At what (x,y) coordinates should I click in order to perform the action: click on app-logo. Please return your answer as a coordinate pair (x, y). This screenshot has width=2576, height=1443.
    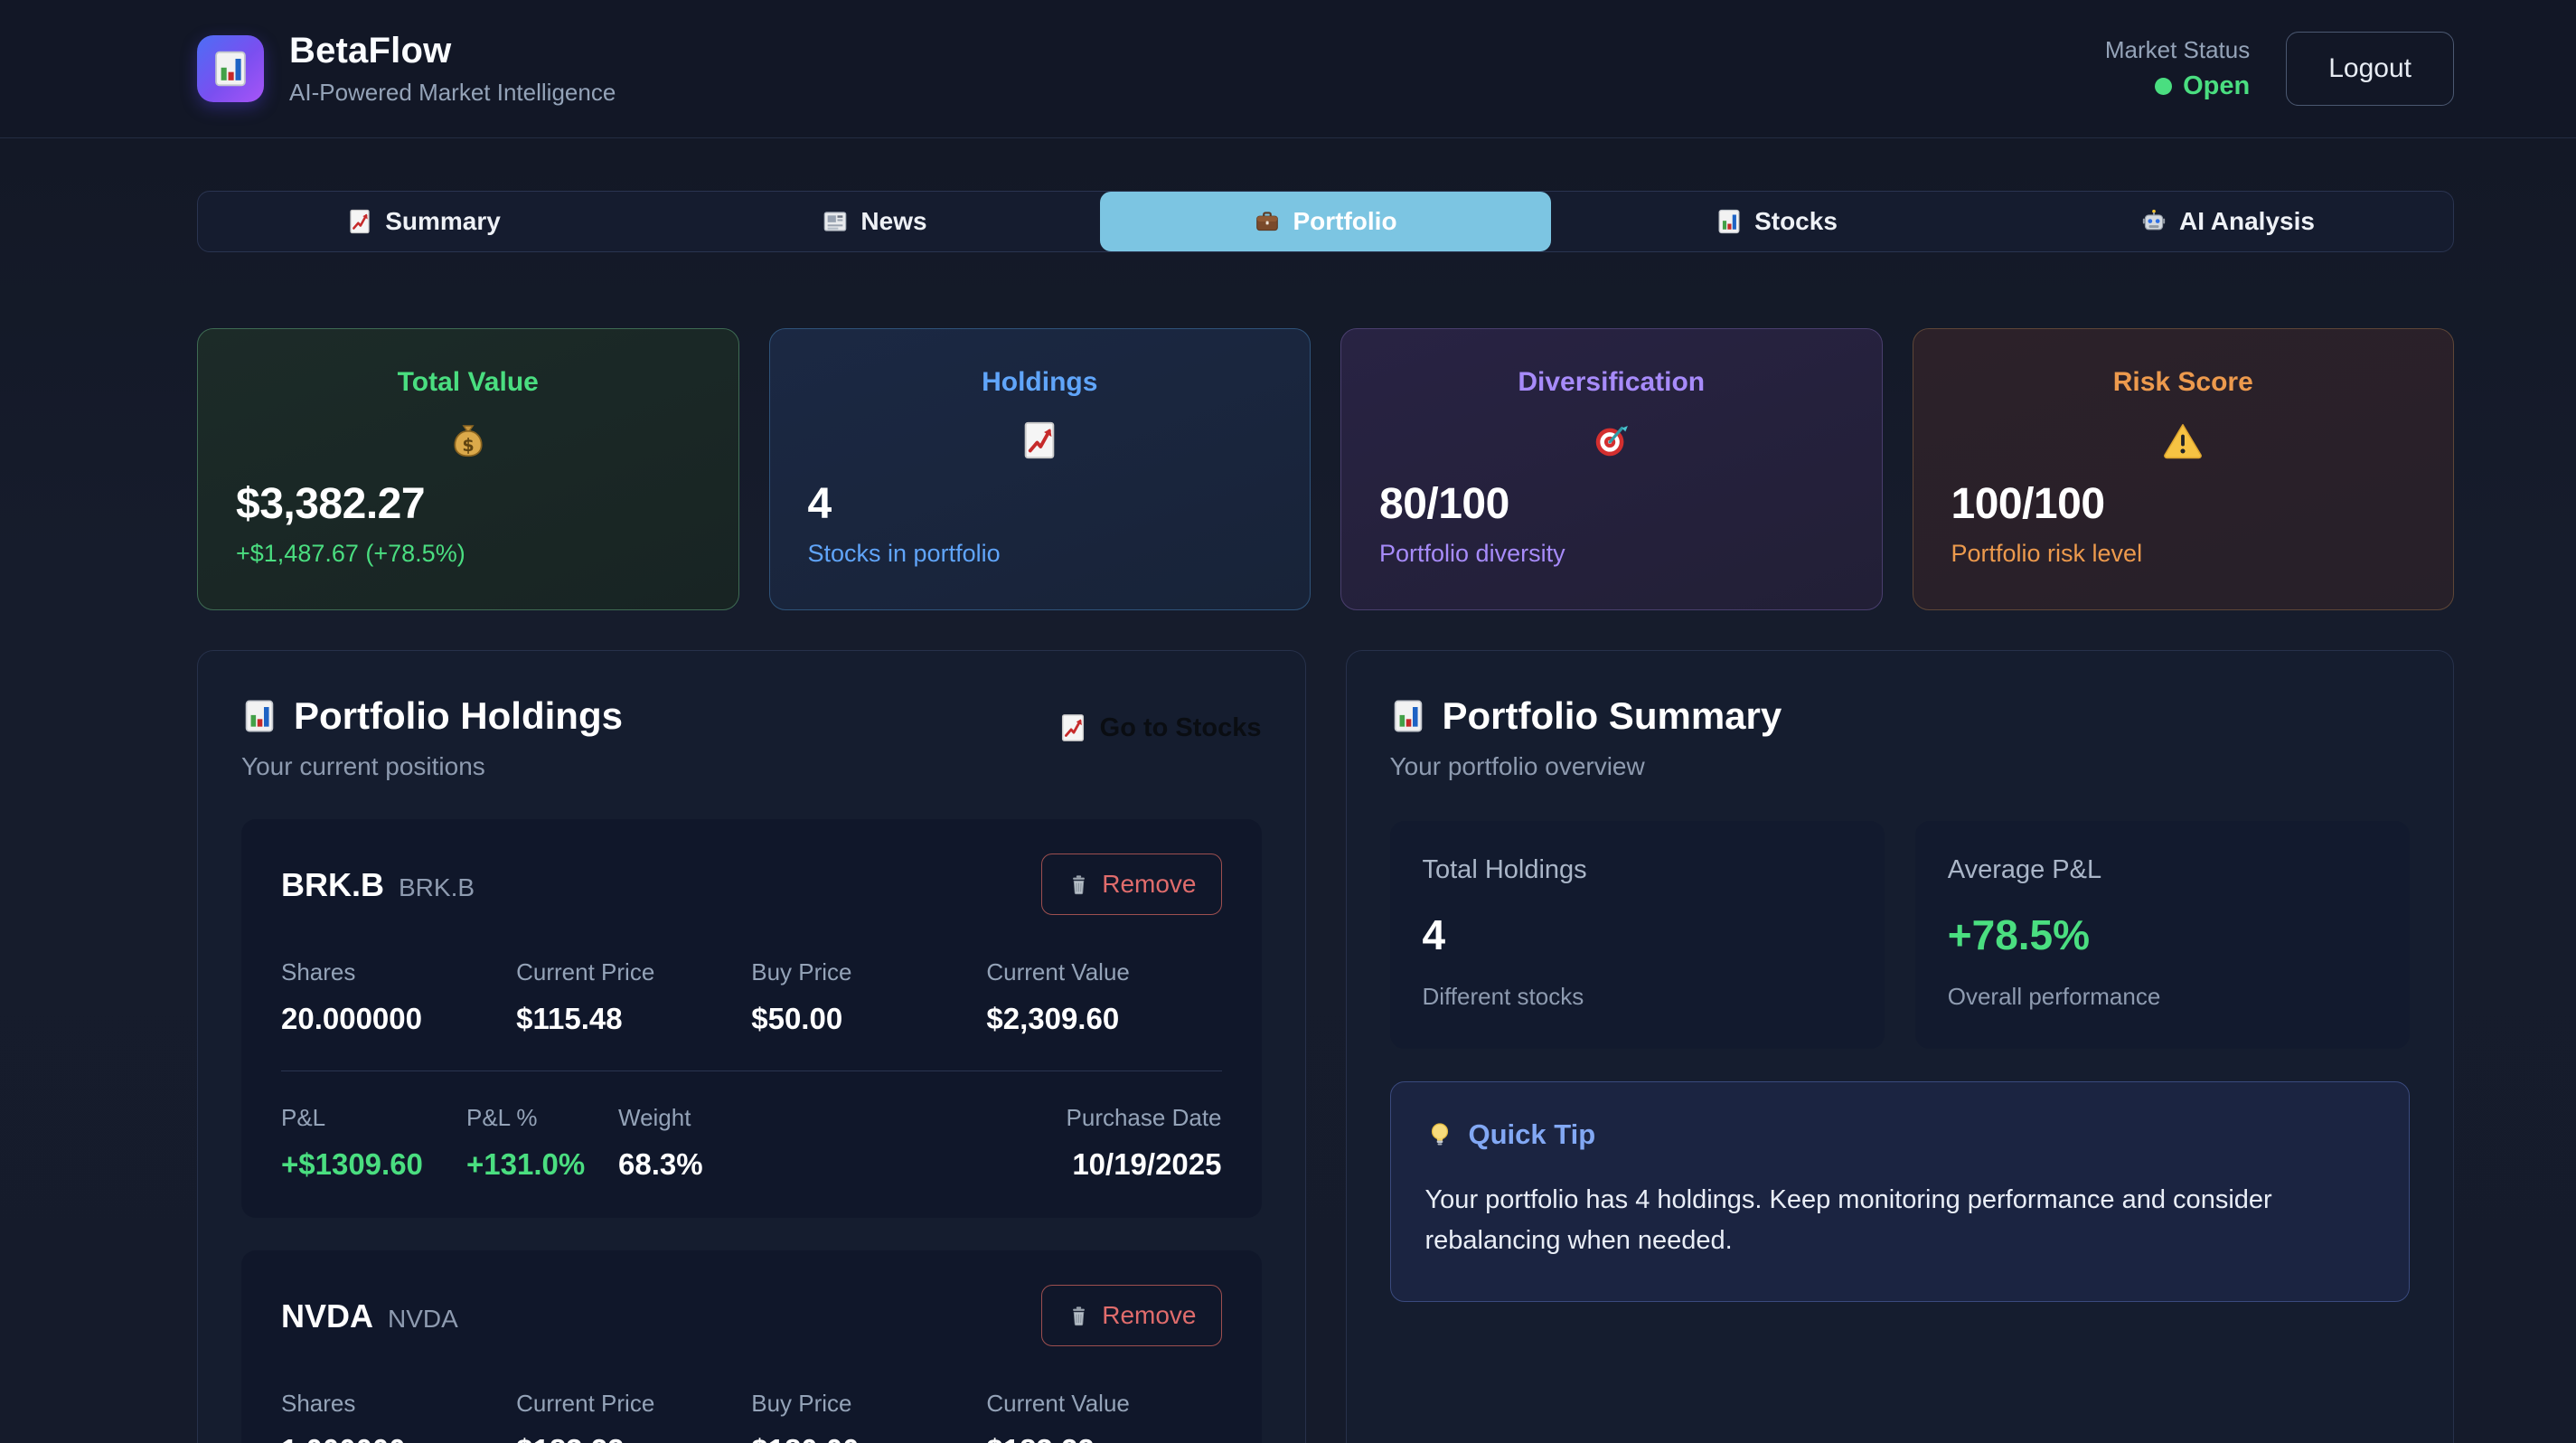
    Looking at the image, I should click on (231, 69).